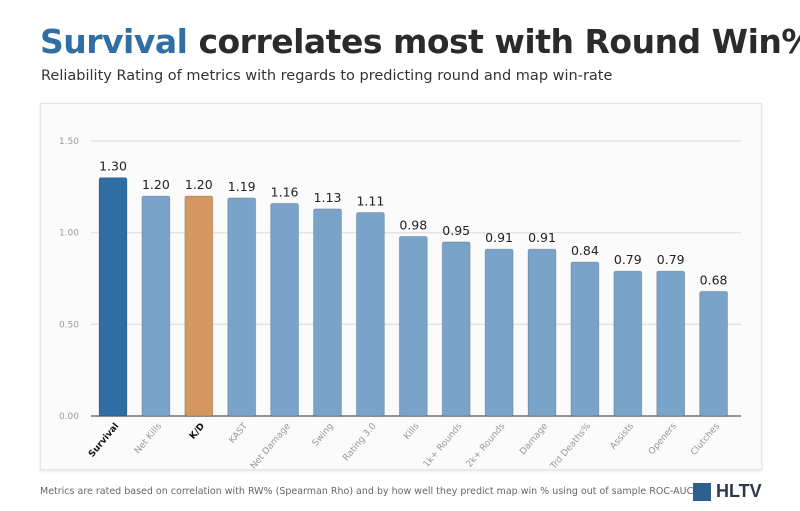 This screenshot has width=800, height=511. Describe the element at coordinates (739, 491) in the screenshot. I see `logo-text: HLTV` at that location.